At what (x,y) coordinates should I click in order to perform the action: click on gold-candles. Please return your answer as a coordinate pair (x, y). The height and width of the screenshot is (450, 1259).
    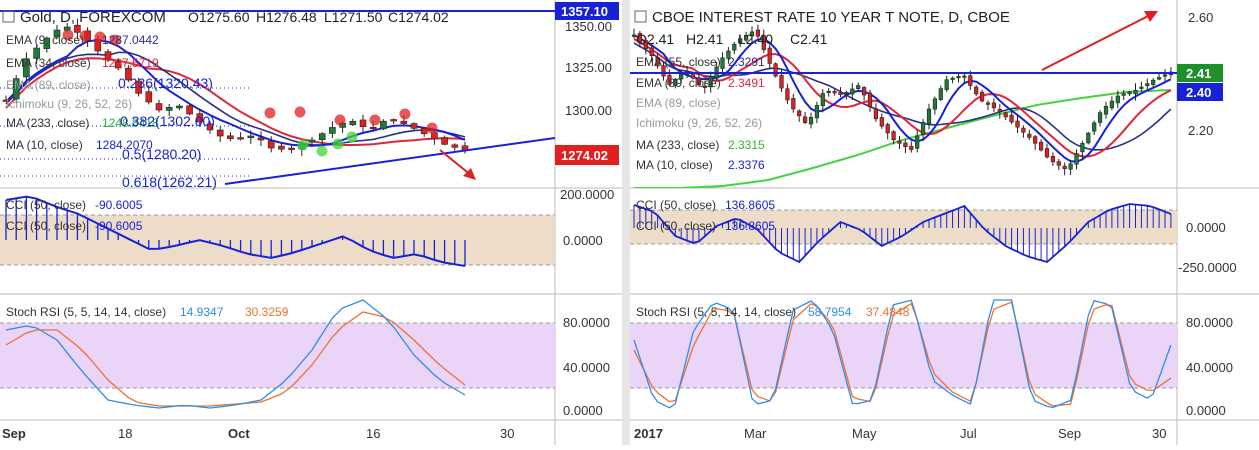
    Looking at the image, I should click on (235, 87).